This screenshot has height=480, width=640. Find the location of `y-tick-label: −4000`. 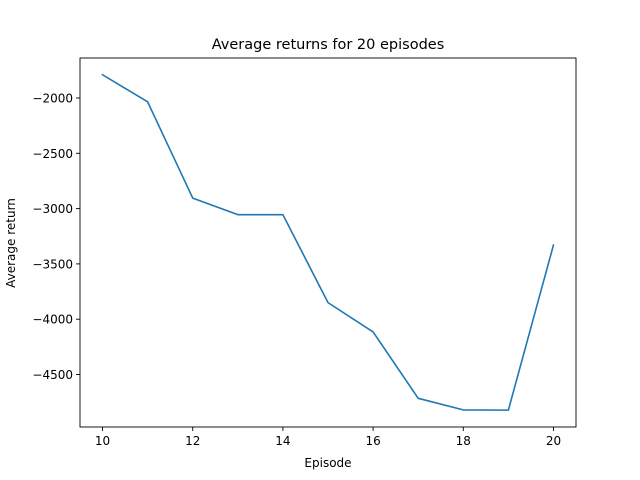

y-tick-label: −4000 is located at coordinates (52, 320).